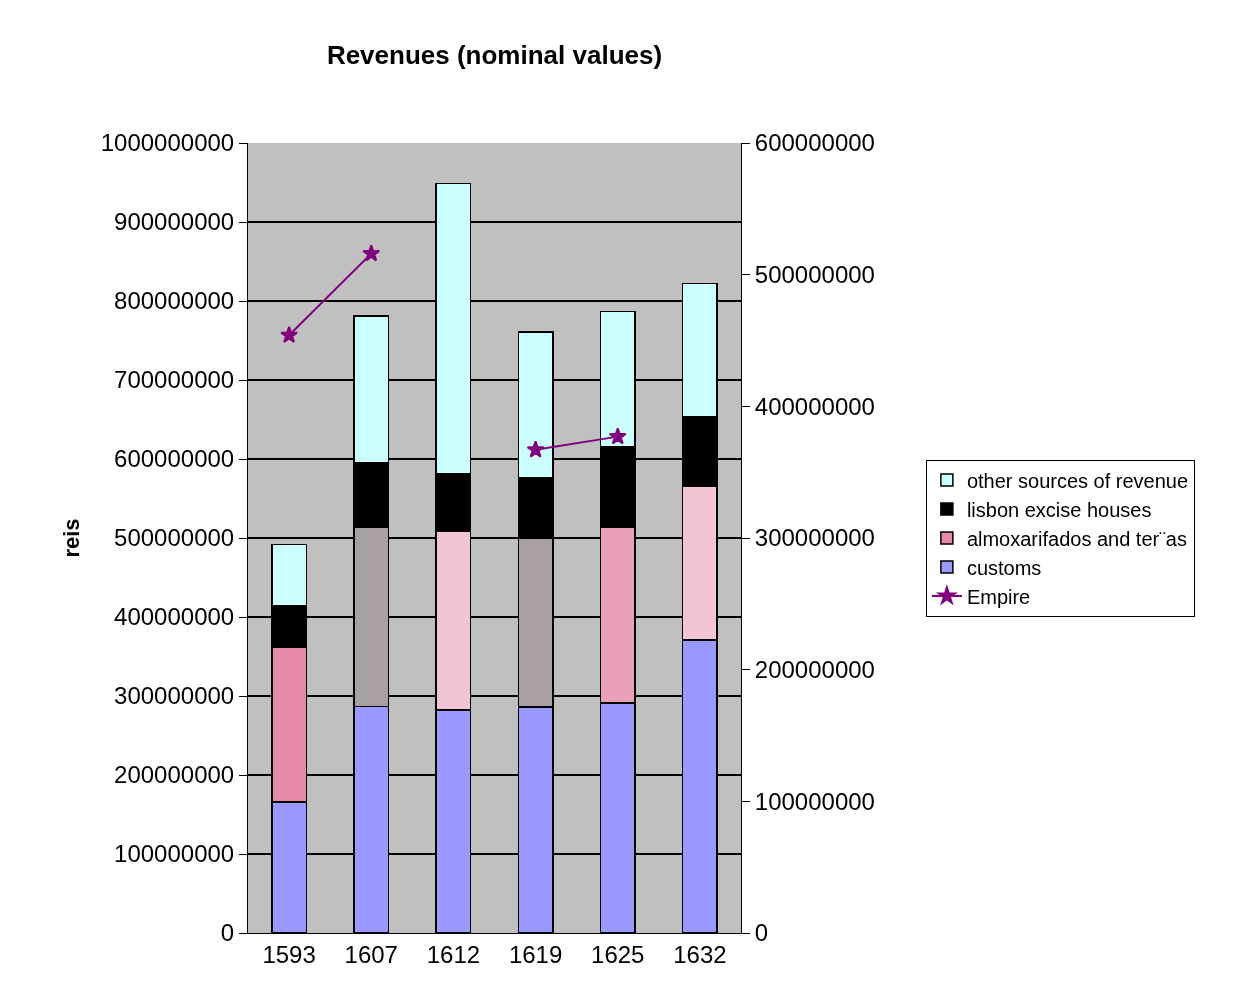 The height and width of the screenshot is (1007, 1251). I want to click on y2-tick-label: 100000000, so click(814, 801).